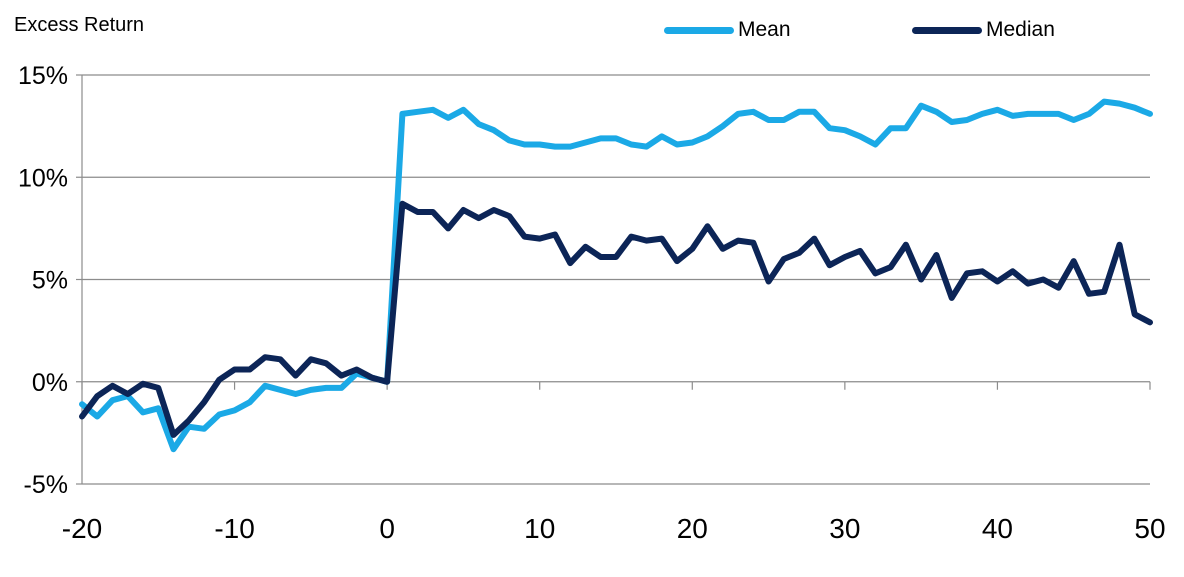  I want to click on y-tick-label: 15%, so click(43, 76).